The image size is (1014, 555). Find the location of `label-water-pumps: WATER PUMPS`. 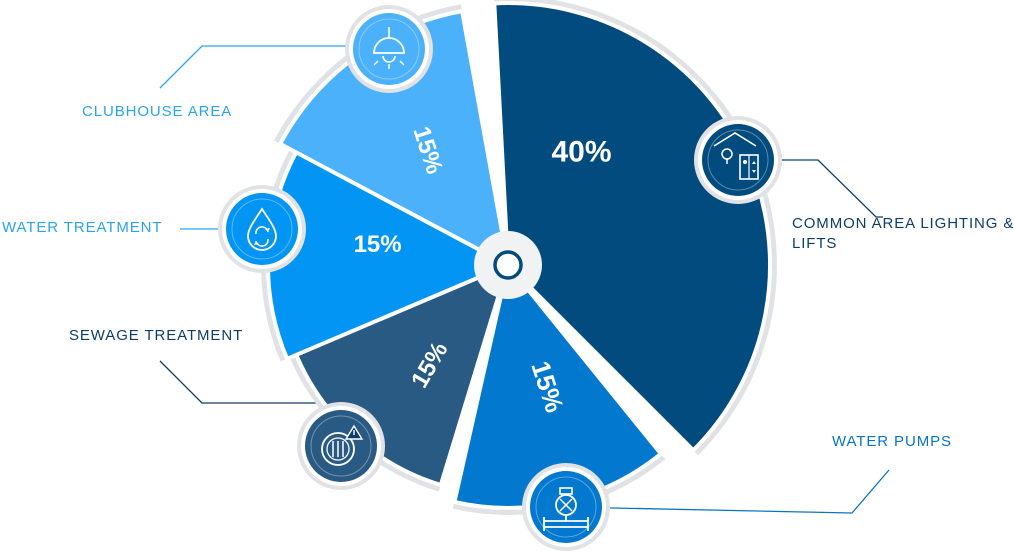

label-water-pumps: WATER PUMPS is located at coordinates (892, 441).